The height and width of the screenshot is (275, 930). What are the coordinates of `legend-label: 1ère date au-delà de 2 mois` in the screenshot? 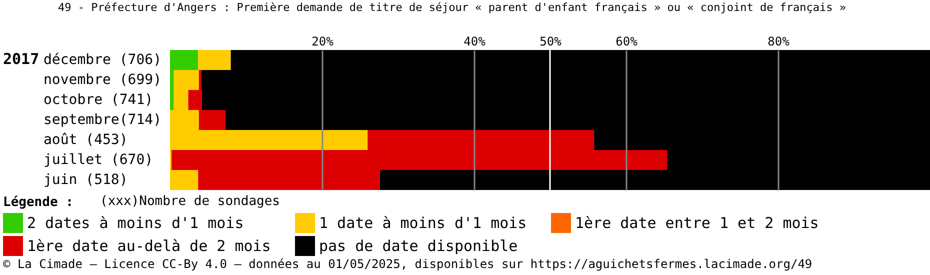 It's located at (149, 246).